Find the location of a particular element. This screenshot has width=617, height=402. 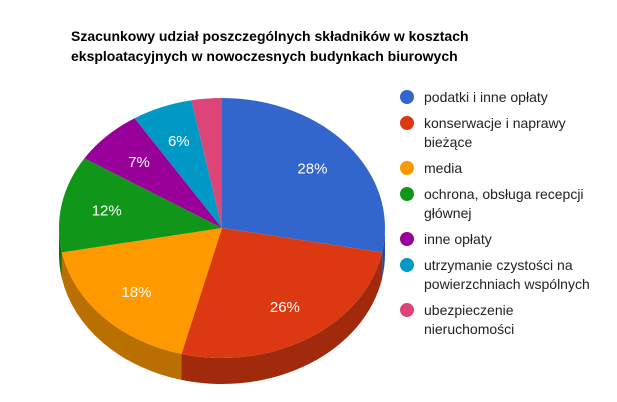

legend-item-label: ochrona, obsługa recepcji głównej is located at coordinates (504, 203).